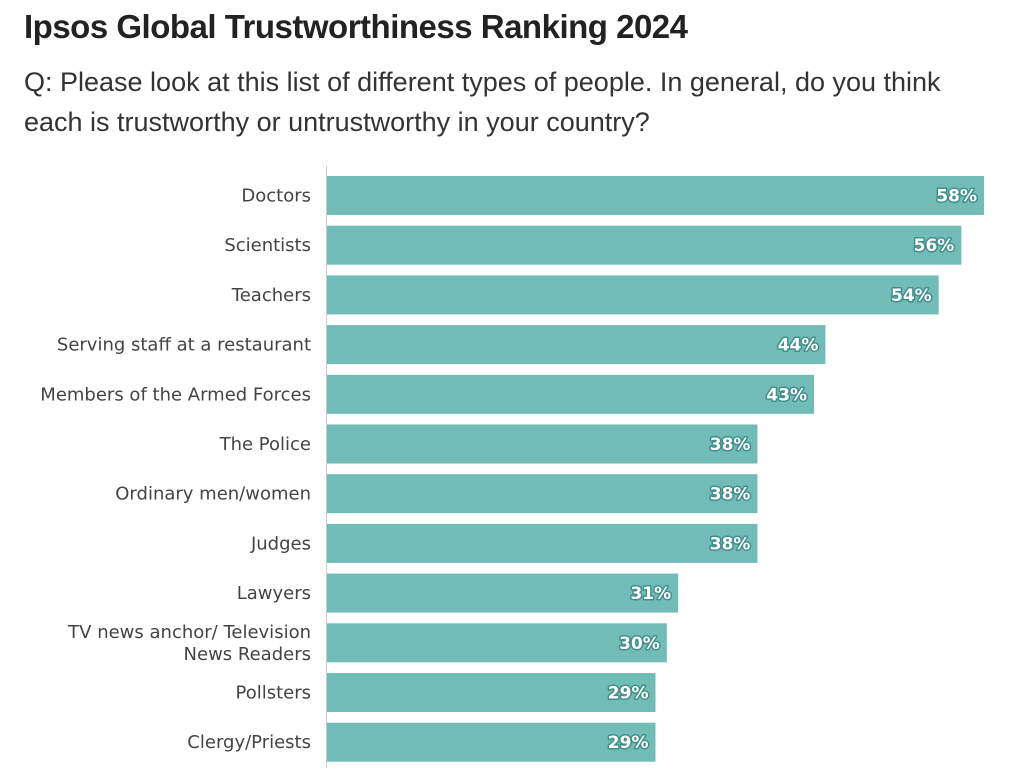  Describe the element at coordinates (267, 245) in the screenshot. I see `category-label-1: Scientists` at that location.